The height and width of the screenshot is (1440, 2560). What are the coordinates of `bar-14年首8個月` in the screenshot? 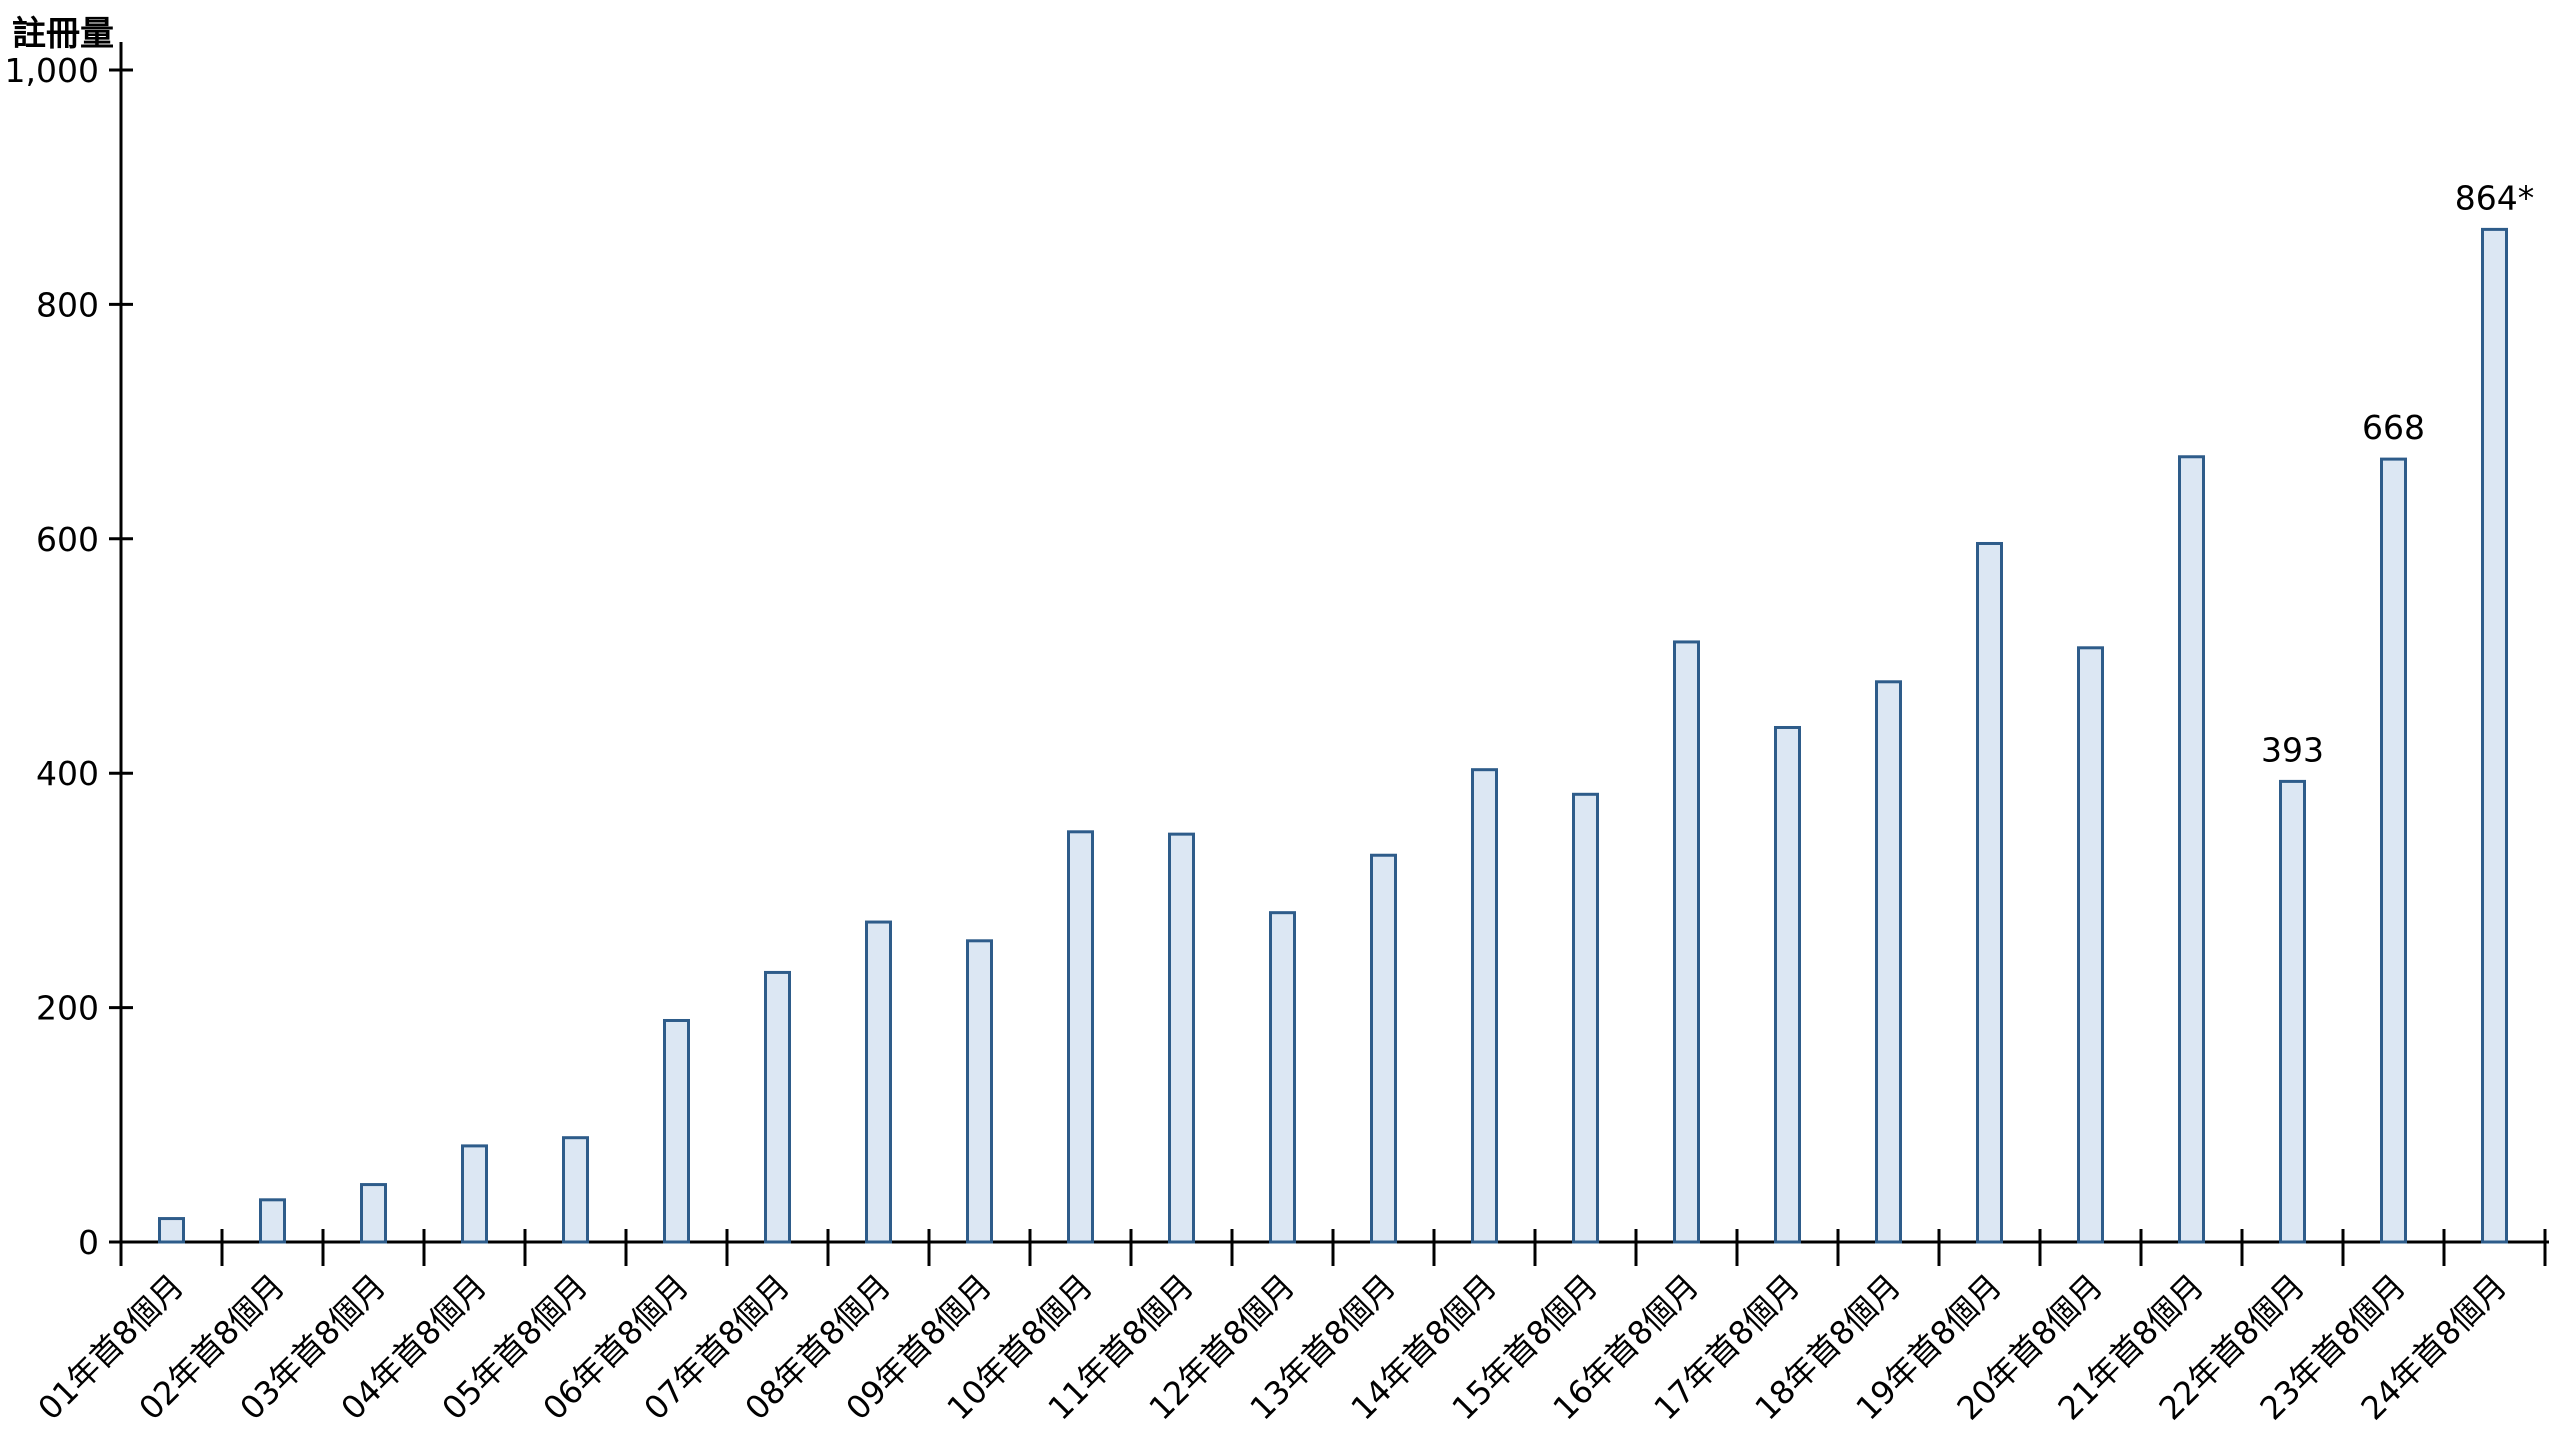 It's located at (1484, 1006).